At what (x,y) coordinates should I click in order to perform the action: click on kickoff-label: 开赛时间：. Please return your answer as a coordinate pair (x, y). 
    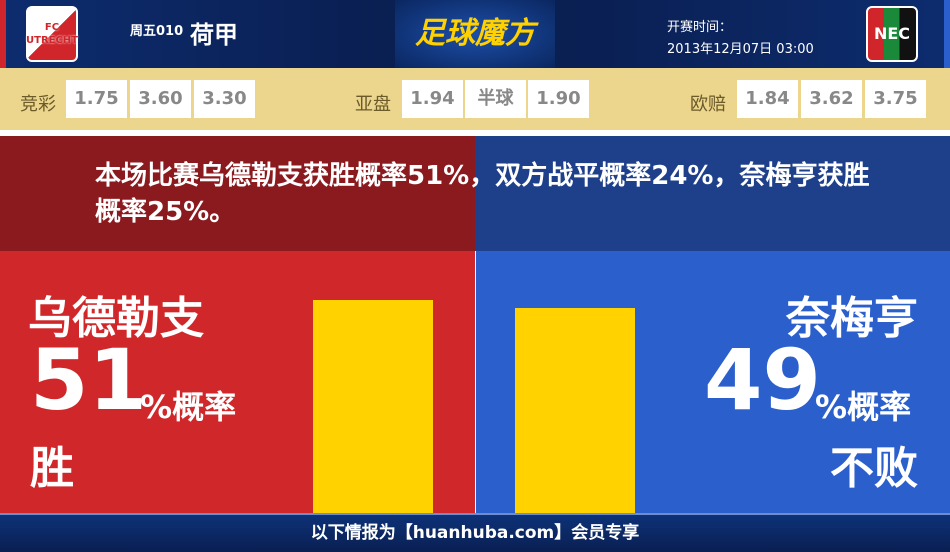
    Looking at the image, I should click on (700, 27).